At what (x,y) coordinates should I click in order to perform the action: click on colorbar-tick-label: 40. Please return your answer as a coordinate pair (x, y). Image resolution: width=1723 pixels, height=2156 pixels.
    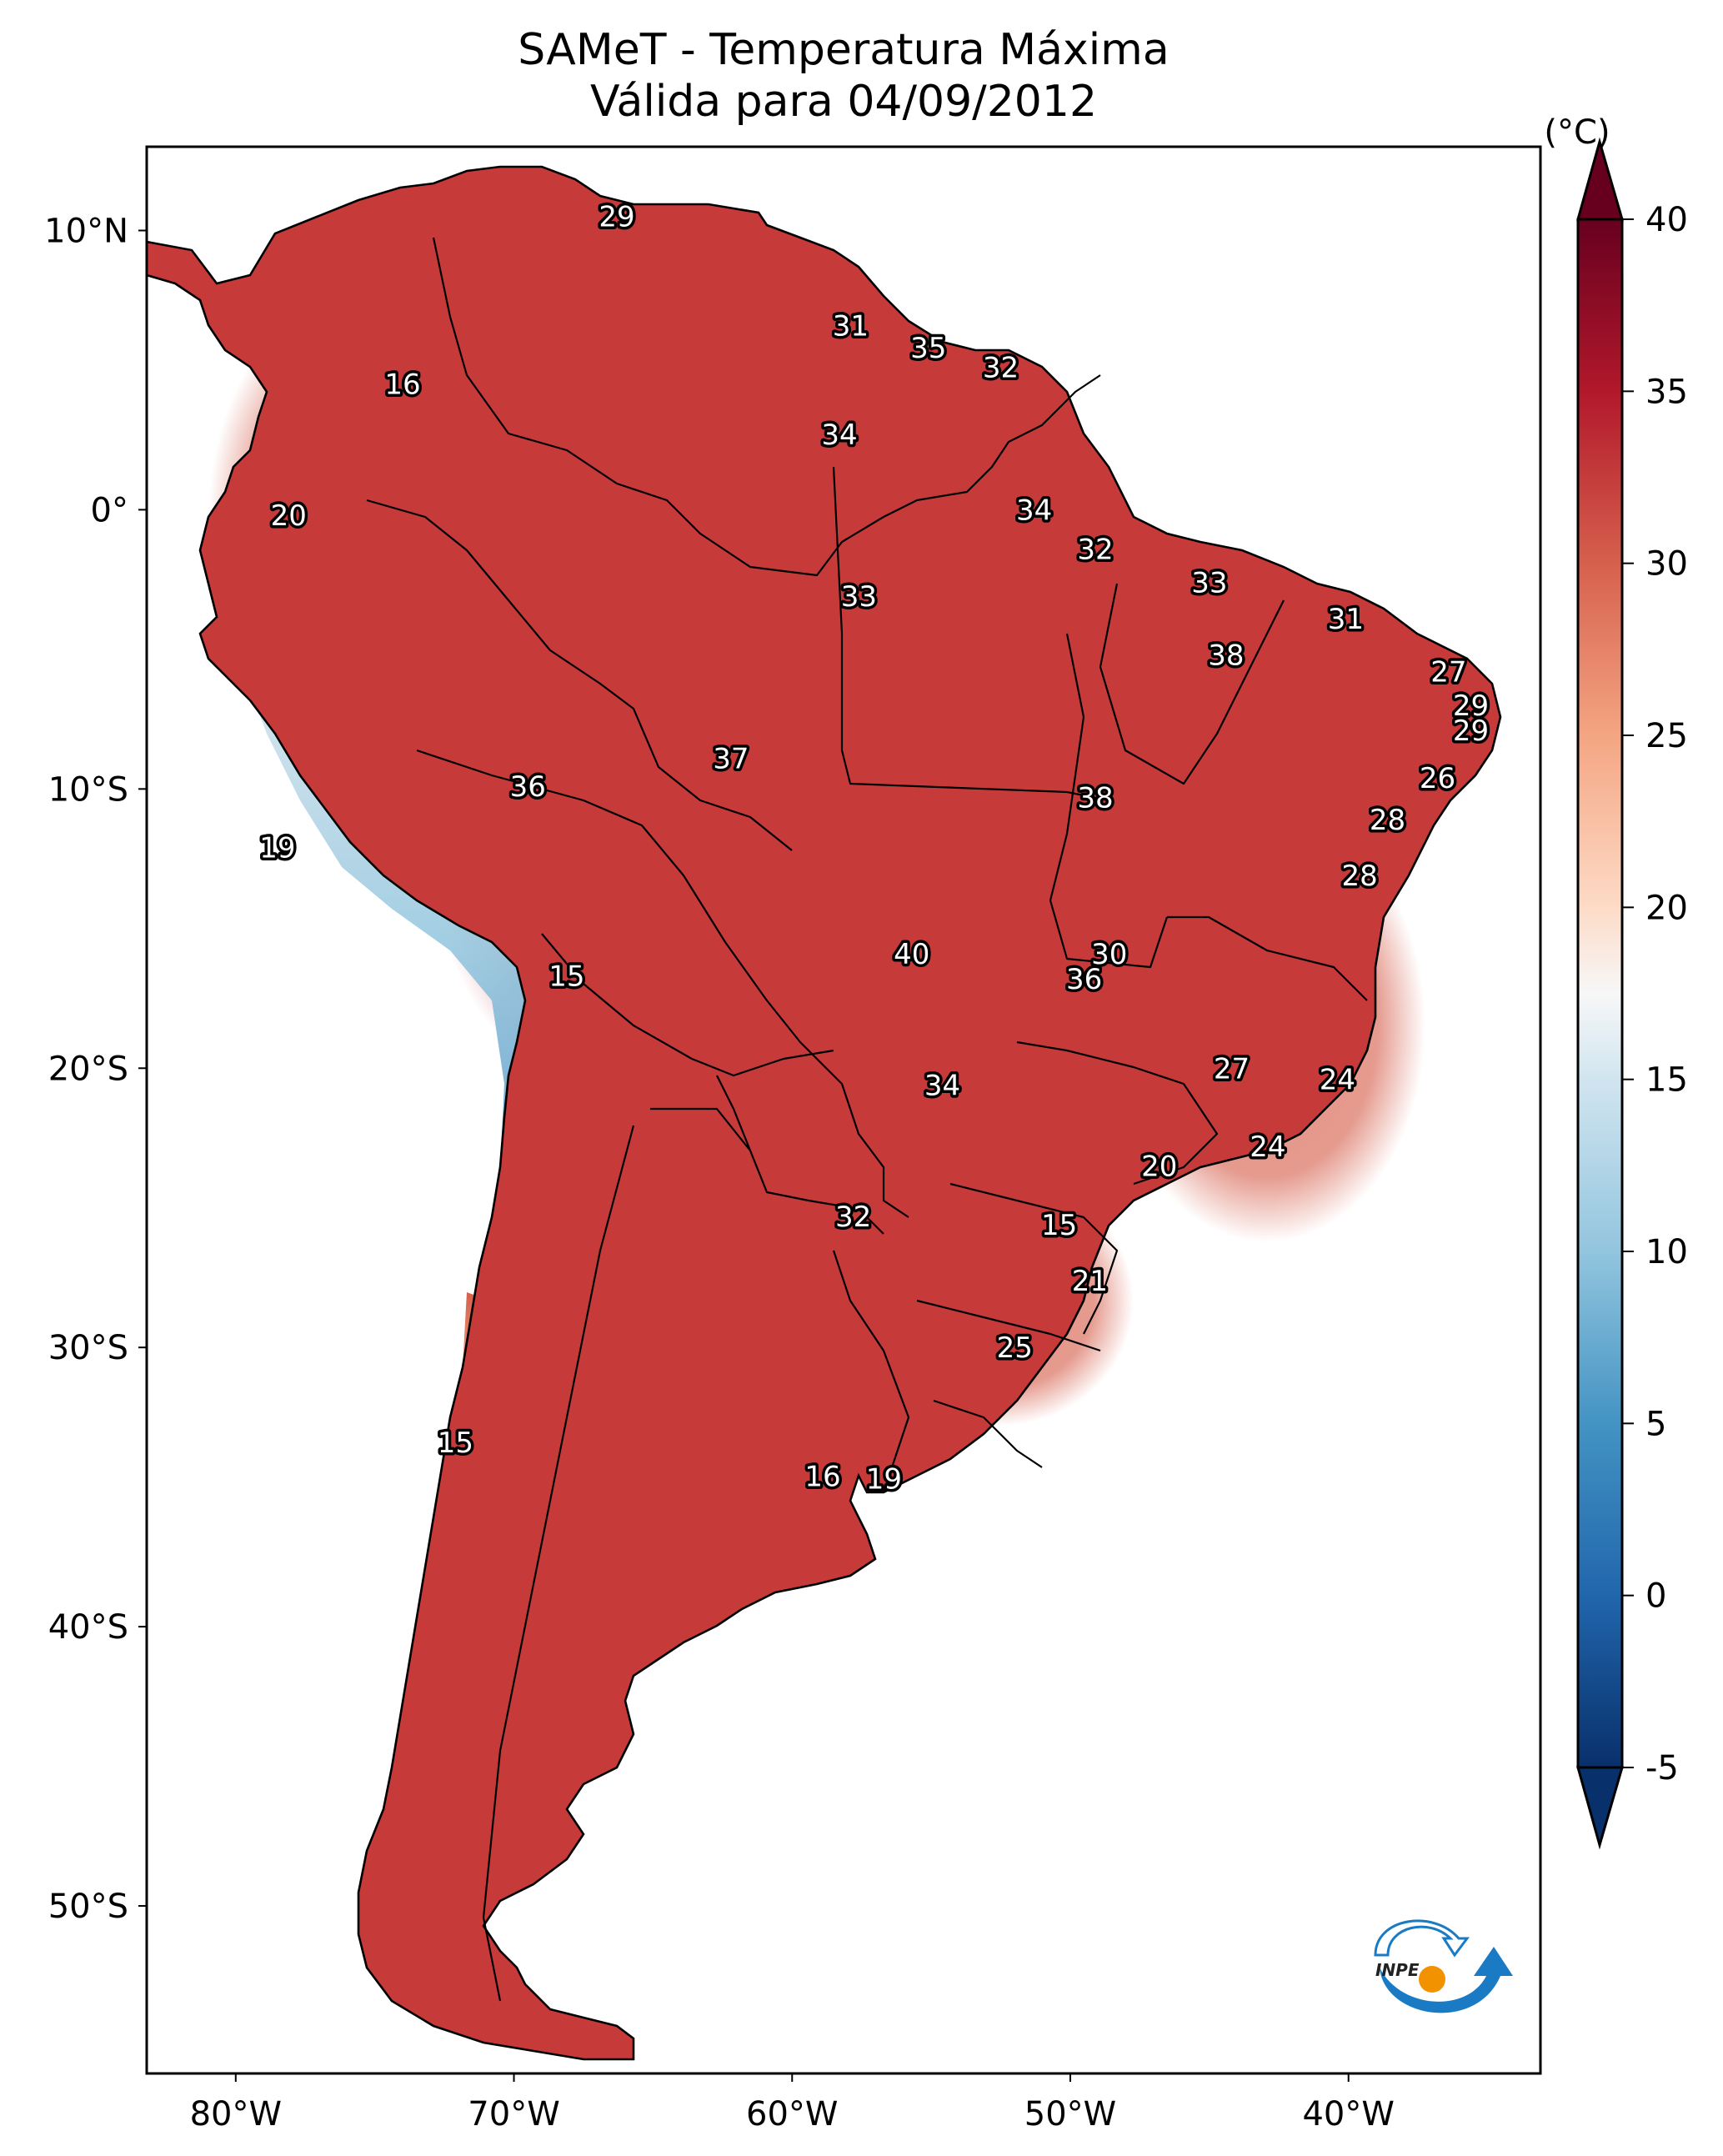
    Looking at the image, I should click on (1666, 220).